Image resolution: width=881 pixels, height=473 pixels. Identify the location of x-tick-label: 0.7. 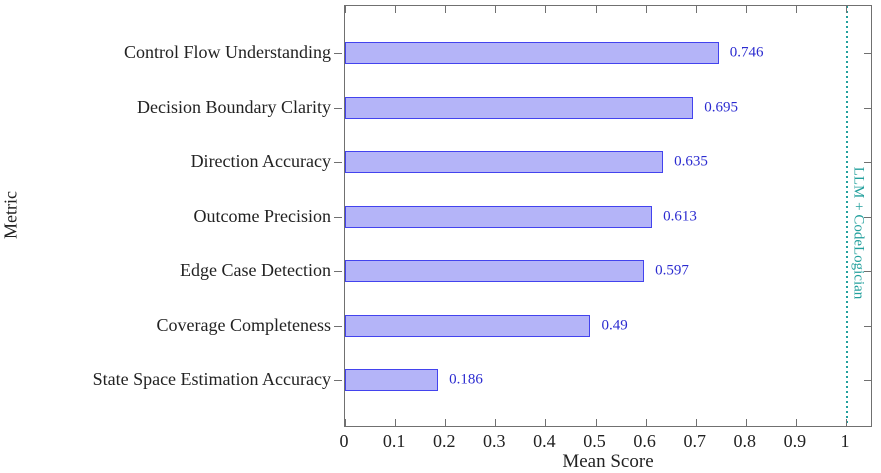
(694, 441).